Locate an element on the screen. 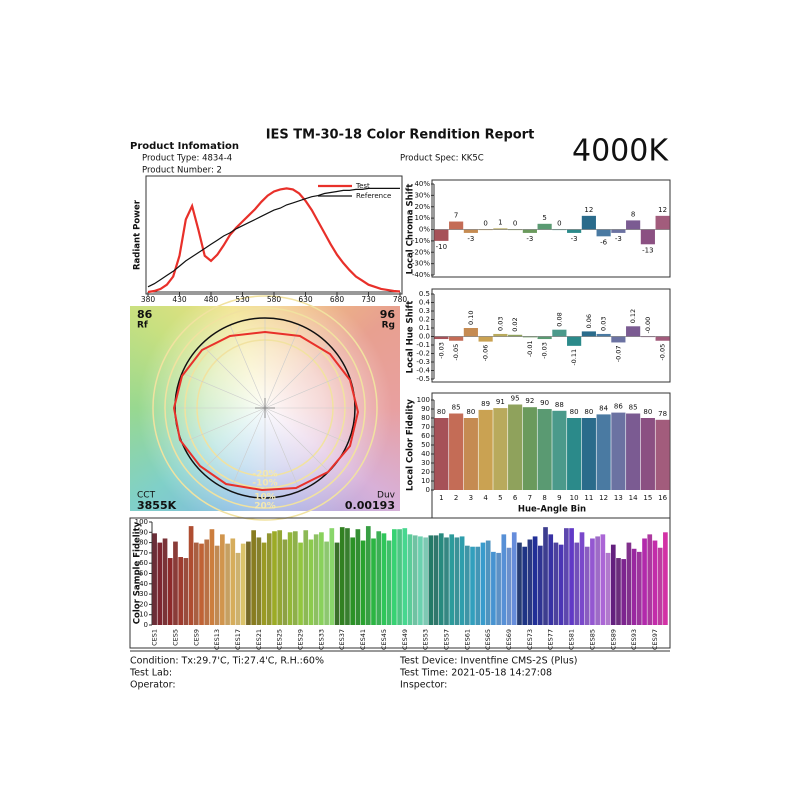 The width and height of the screenshot is (800, 800). value-label: 12 is located at coordinates (588, 210).